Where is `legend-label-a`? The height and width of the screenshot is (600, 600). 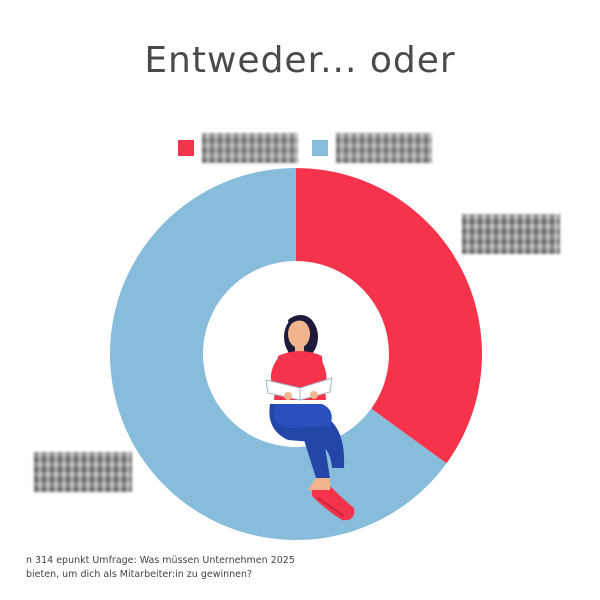
legend-label-a is located at coordinates (250, 148).